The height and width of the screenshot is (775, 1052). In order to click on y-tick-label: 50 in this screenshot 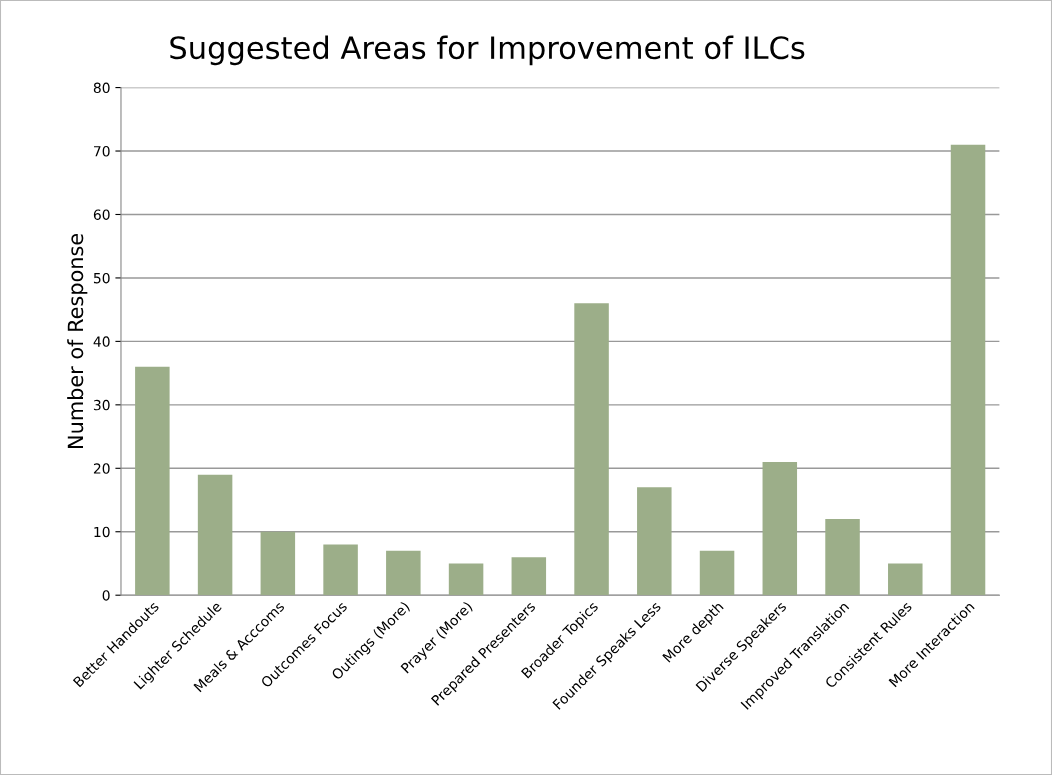, I will do `click(101, 278)`.